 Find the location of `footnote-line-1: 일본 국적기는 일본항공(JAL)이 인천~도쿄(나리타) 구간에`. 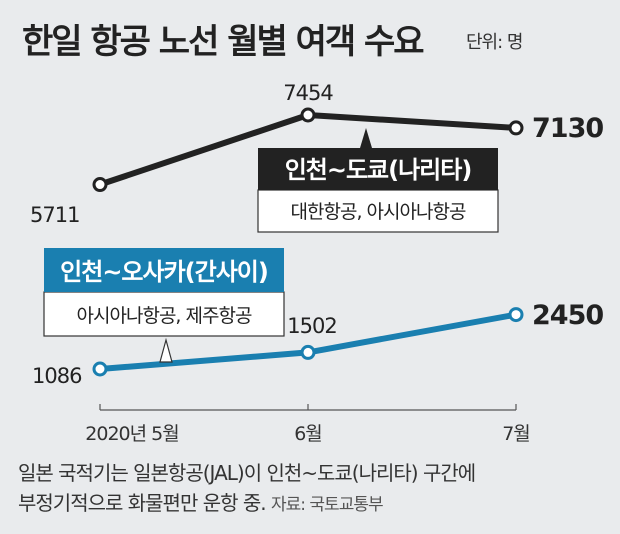

footnote-line-1: 일본 국적기는 일본항공(JAL)이 인천~도쿄(나리타) 구간에 is located at coordinates (247, 473).